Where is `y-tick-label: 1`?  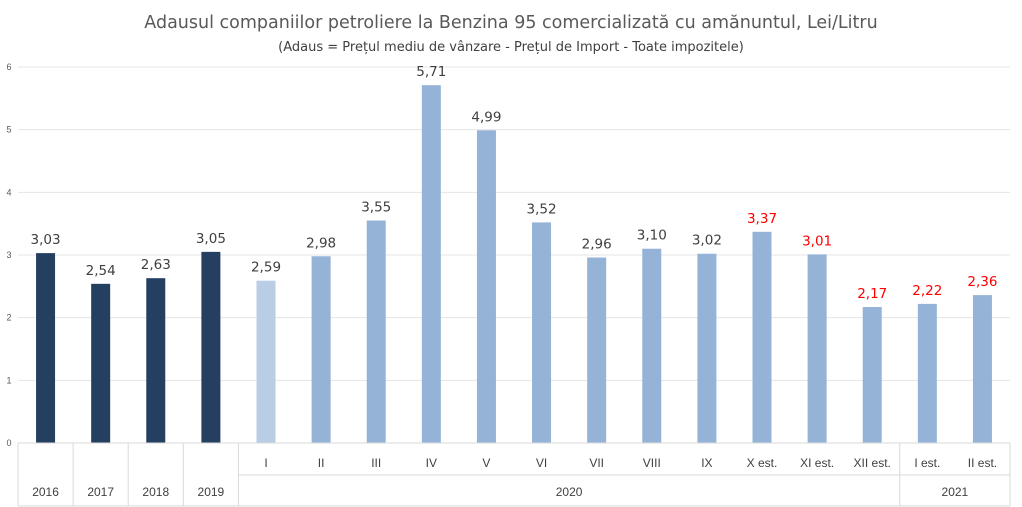
y-tick-label: 1 is located at coordinates (8, 380).